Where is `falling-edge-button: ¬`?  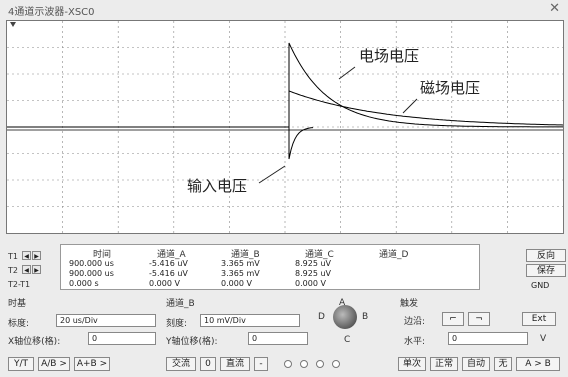
falling-edge-button: ¬ is located at coordinates (479, 319).